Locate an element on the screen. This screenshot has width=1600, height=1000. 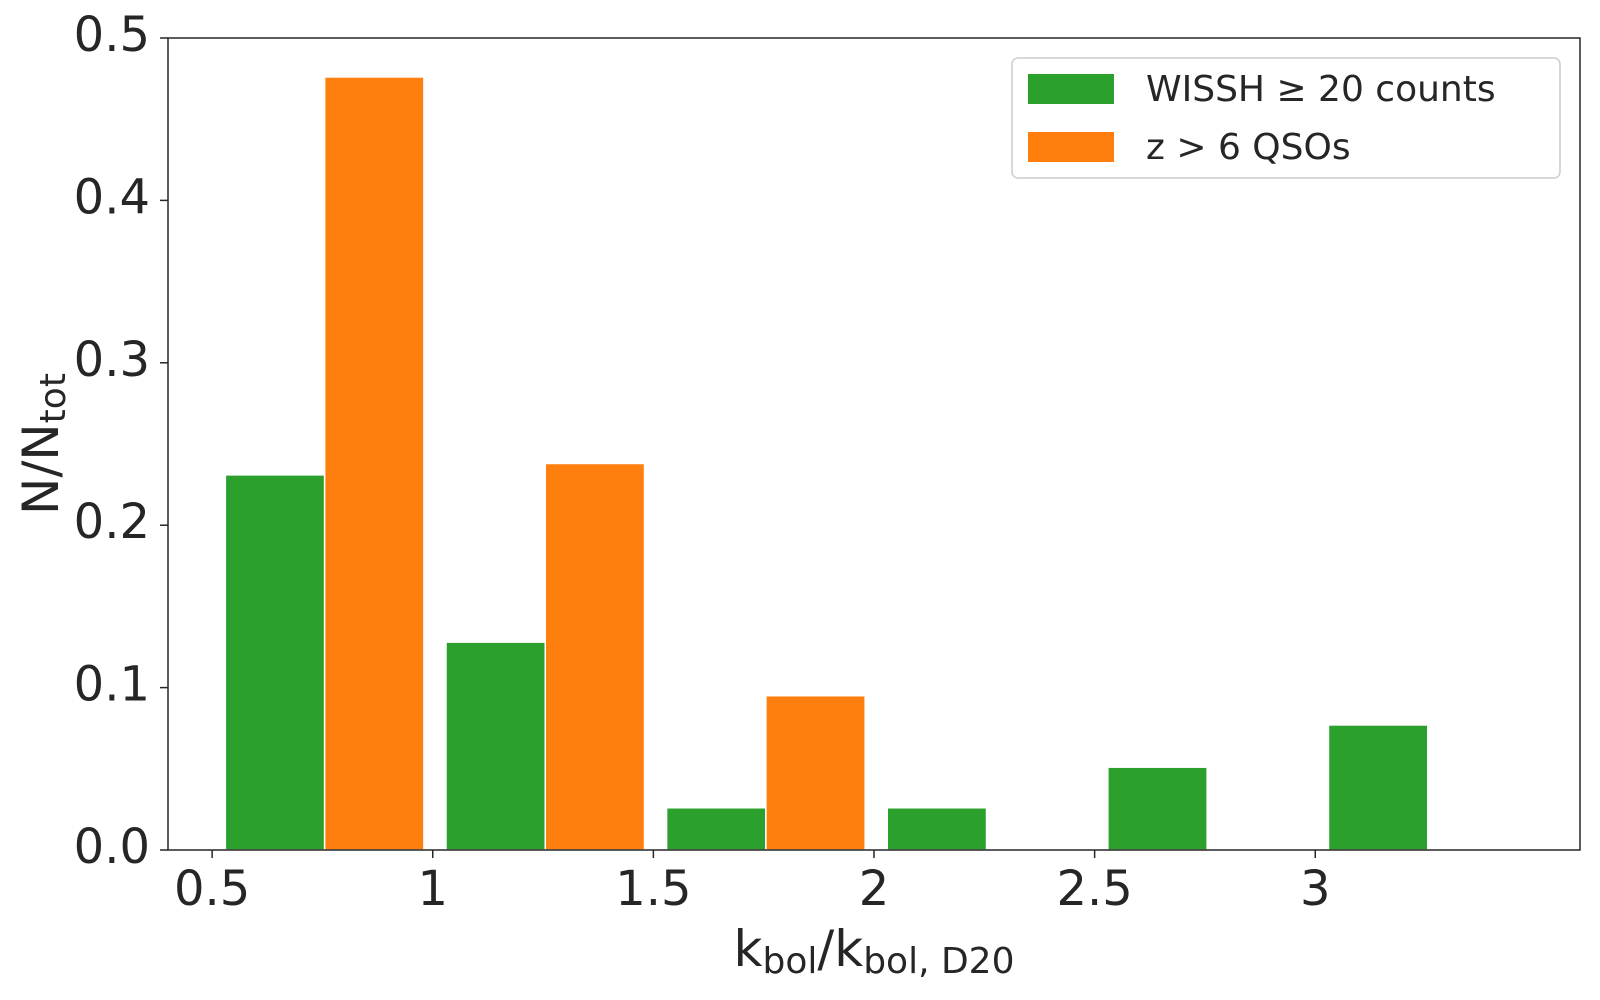
x-axis-label-part: k is located at coordinates (748, 949).